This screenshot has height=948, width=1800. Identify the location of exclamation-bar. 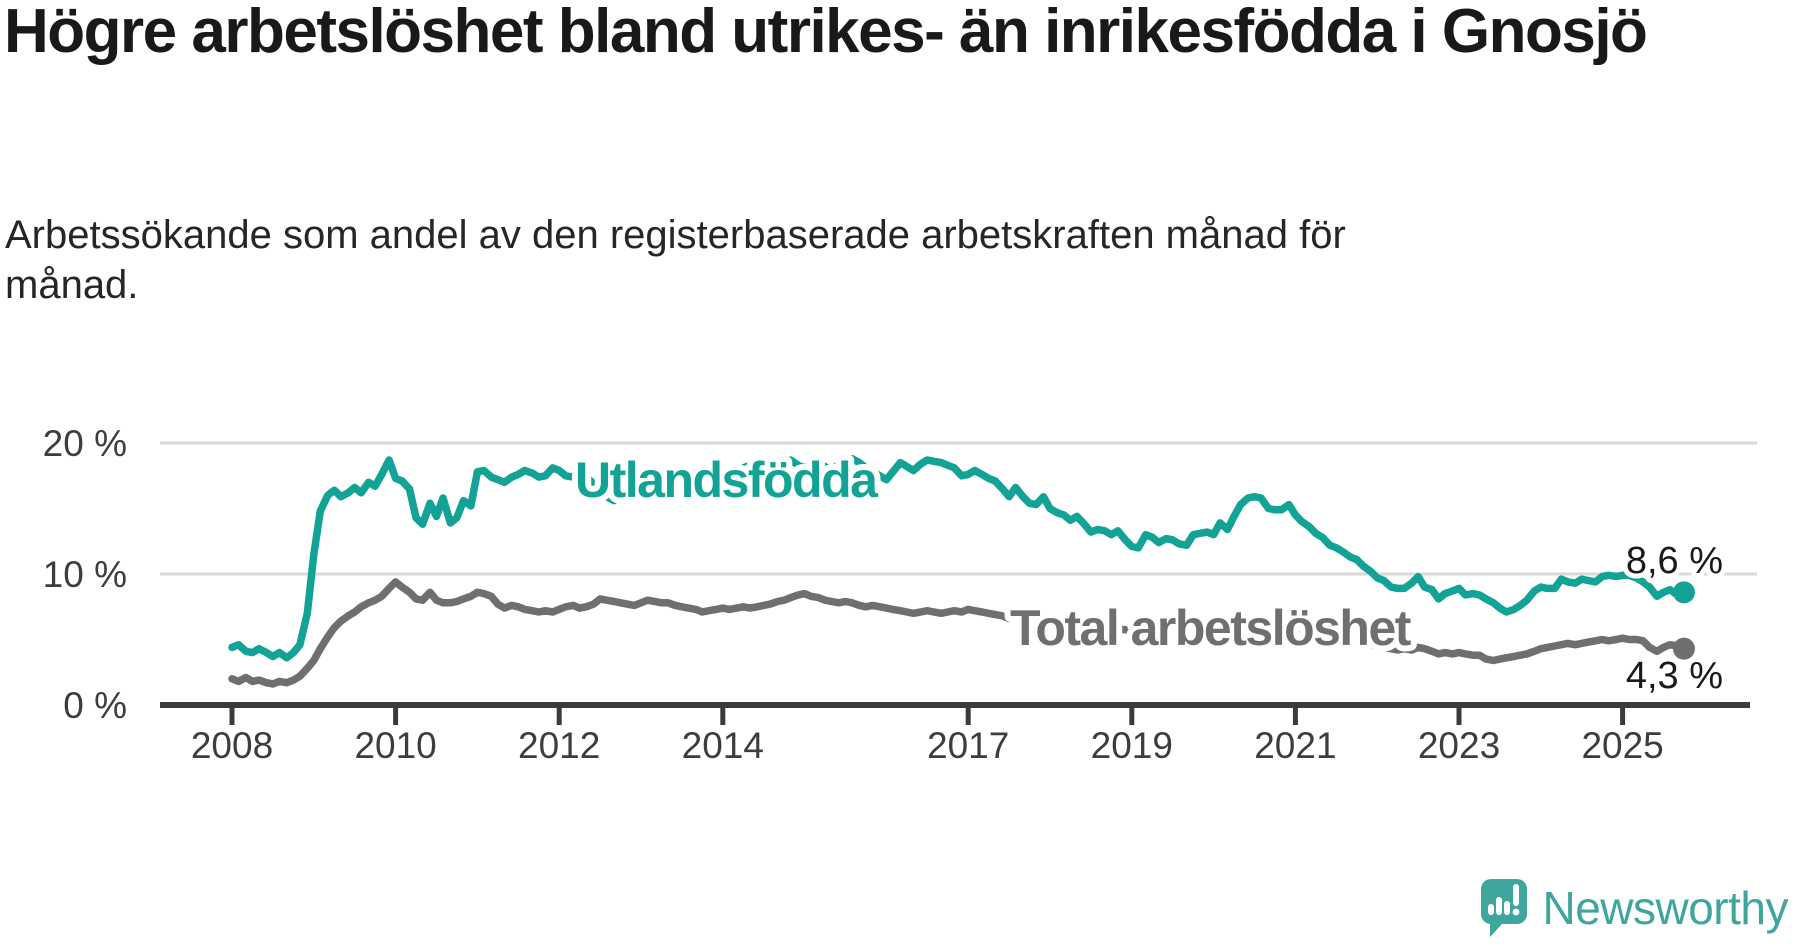
(1516, 895).